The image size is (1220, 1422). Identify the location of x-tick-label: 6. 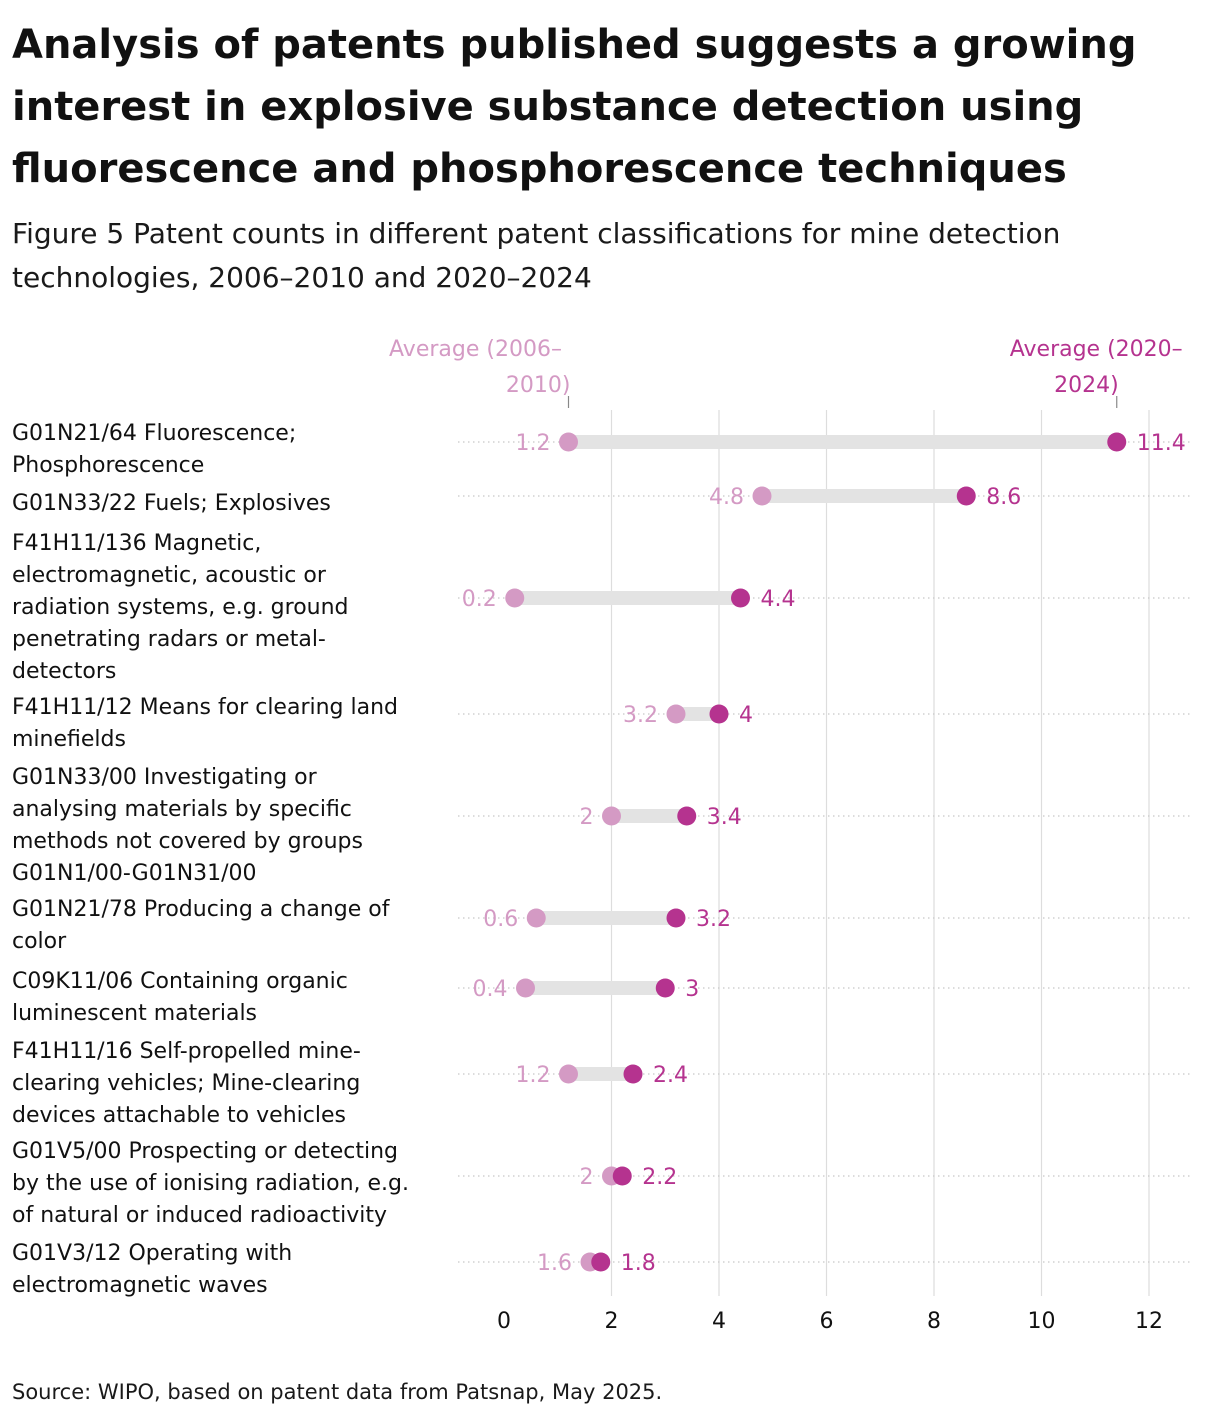
(827, 1321).